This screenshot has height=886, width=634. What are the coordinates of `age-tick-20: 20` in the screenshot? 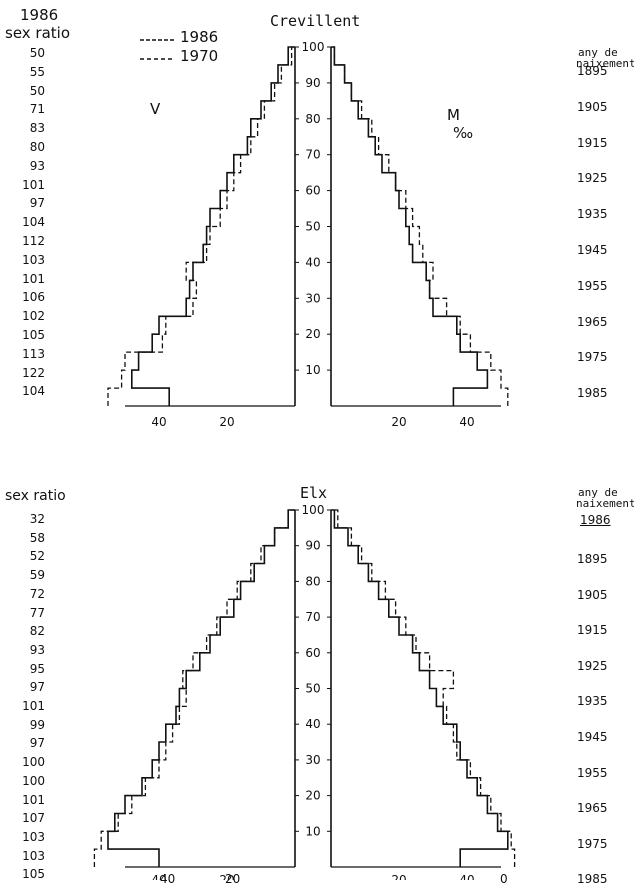 It's located at (312, 796).